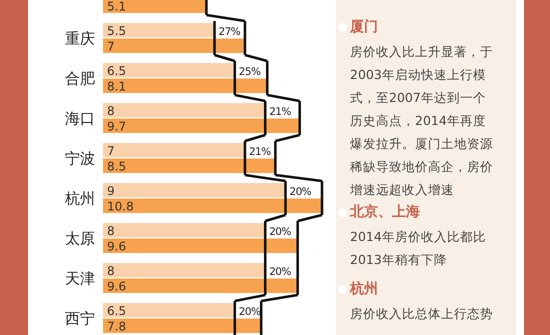 The image size is (550, 335). What do you see at coordinates (116, 127) in the screenshot?
I see `data-label: 9.7` at bounding box center [116, 127].